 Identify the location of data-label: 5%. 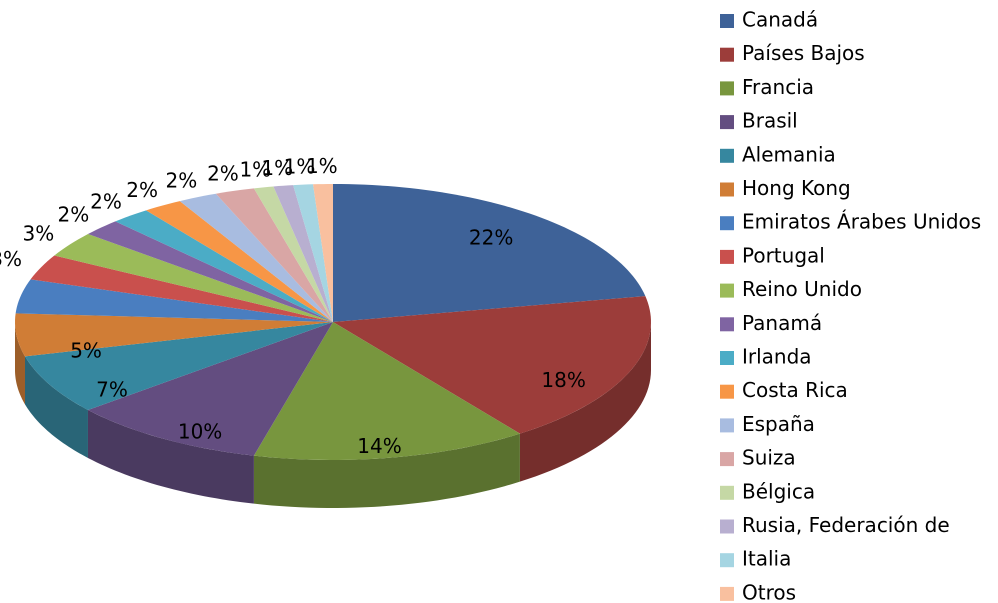
(86, 351).